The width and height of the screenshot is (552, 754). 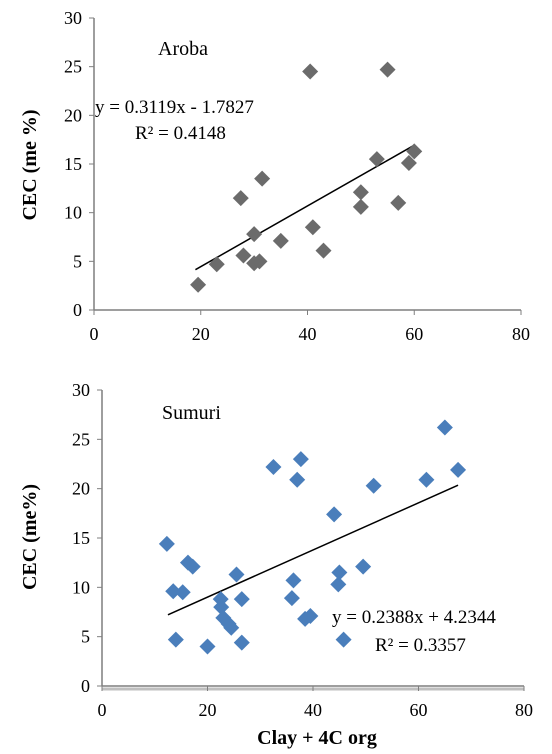 I want to click on y-axis-label: CEC (me%), so click(x=30, y=537).